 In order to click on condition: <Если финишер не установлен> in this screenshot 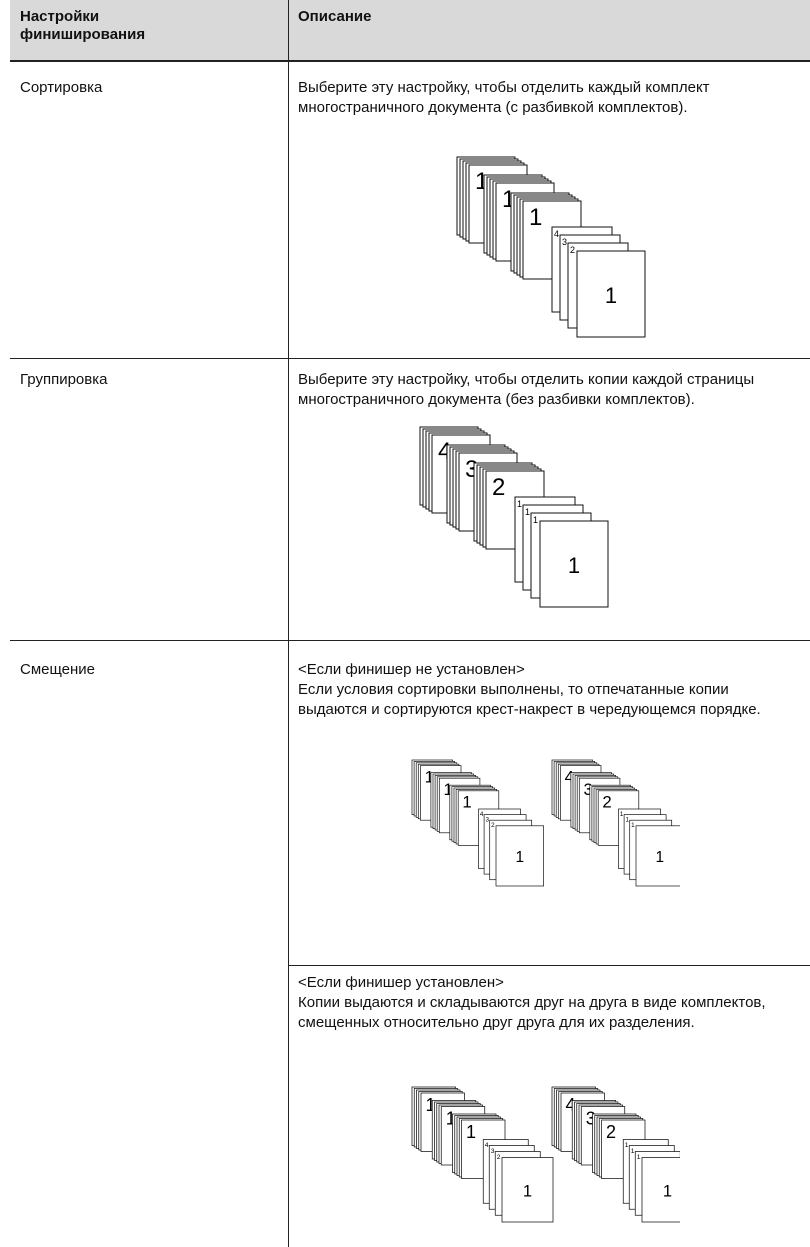, I will do `click(411, 669)`.